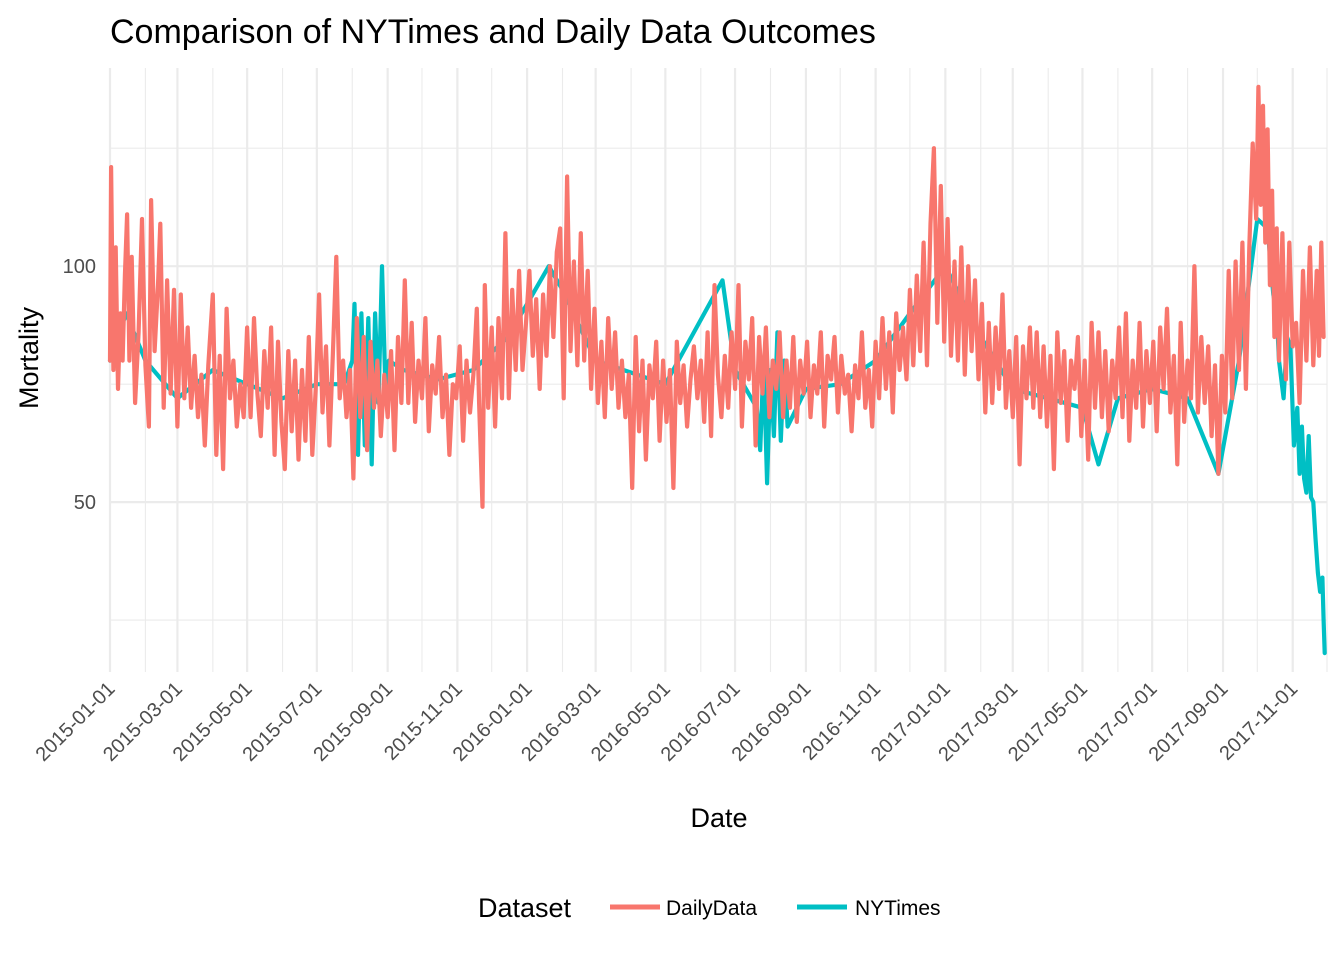 This screenshot has width=1344, height=960. I want to click on legend-label-nytimes: NYTimes, so click(898, 908).